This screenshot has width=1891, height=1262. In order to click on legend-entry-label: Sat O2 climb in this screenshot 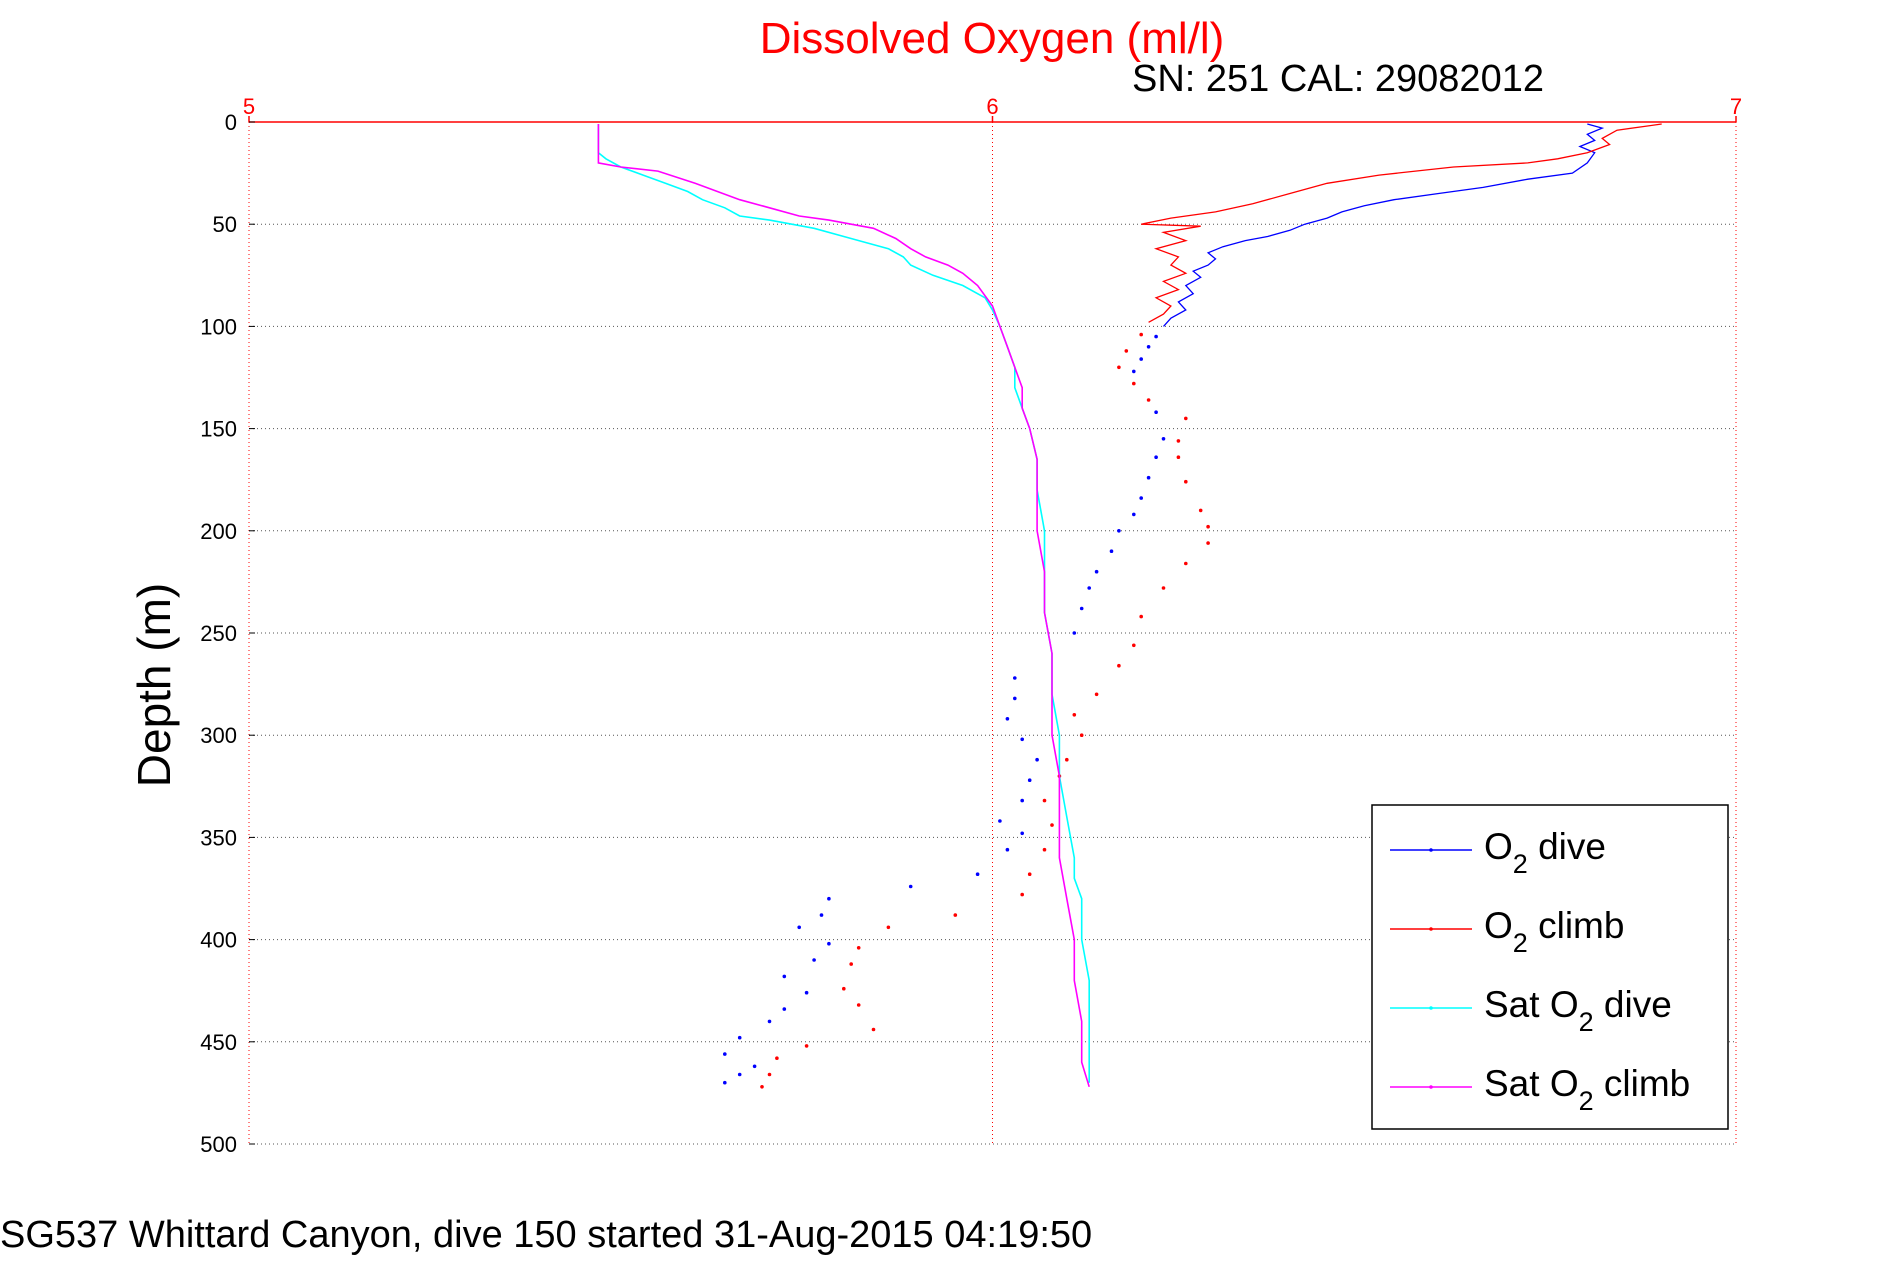, I will do `click(1587, 1089)`.